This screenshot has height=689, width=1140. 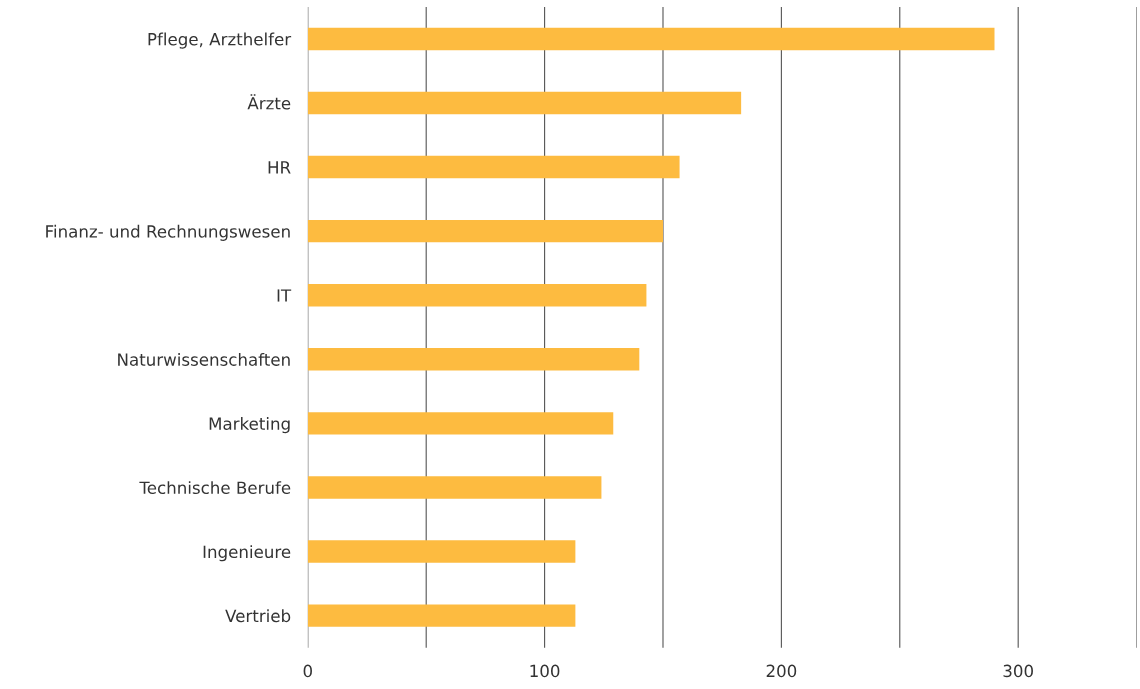 I want to click on x-tick-label: 0, so click(x=307, y=671).